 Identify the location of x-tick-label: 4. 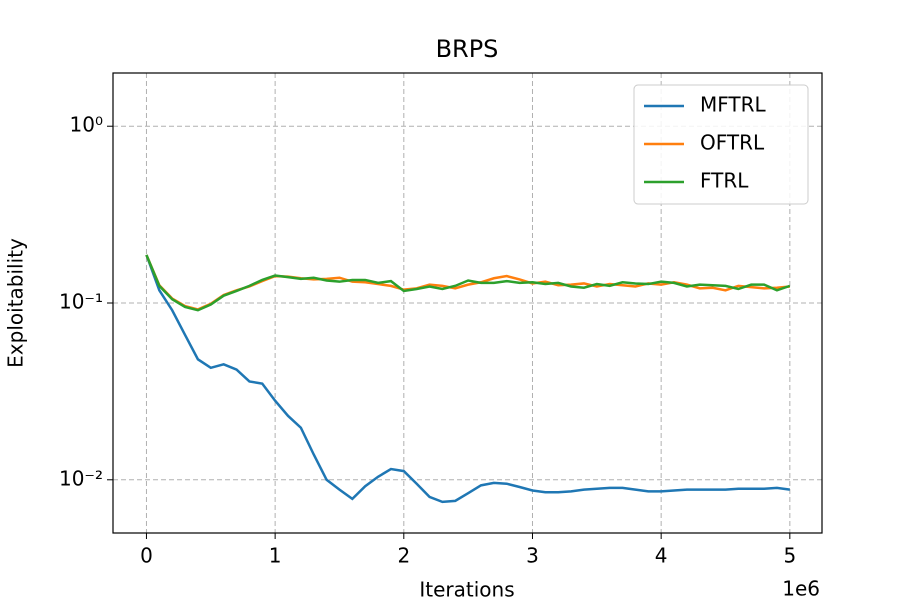
(661, 556).